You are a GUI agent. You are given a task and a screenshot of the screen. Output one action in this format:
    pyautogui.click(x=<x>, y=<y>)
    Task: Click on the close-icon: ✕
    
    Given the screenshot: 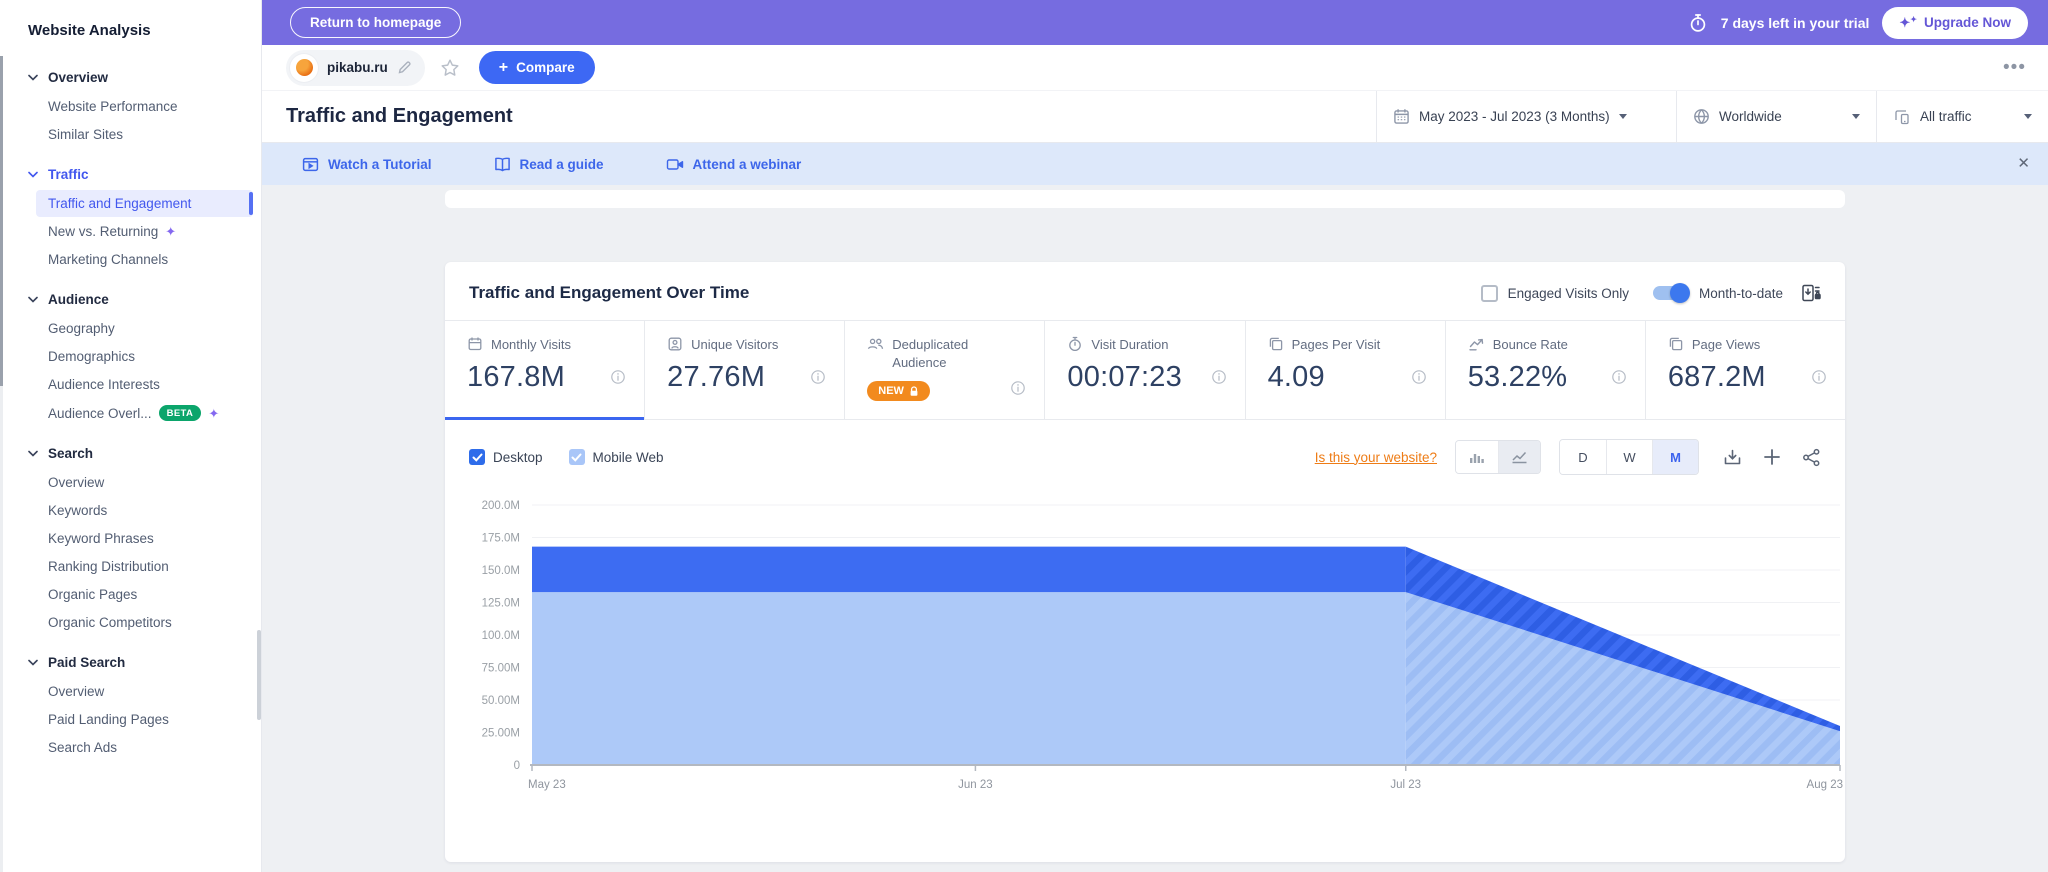 What is the action you would take?
    pyautogui.click(x=2023, y=163)
    